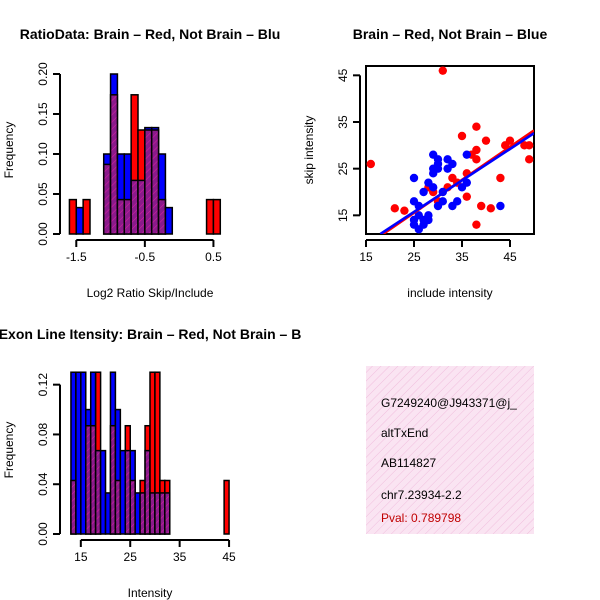 This screenshot has height=600, width=600. I want to click on scatter-y-tick-label: 15, so click(343, 215).